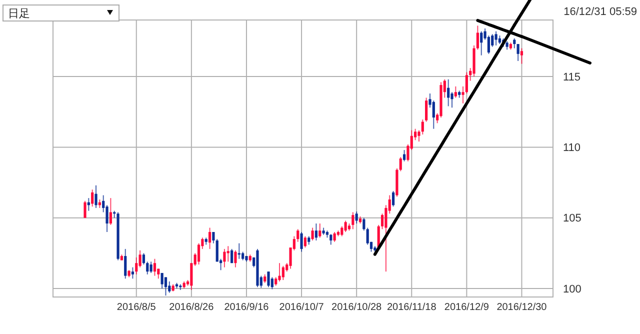  What do you see at coordinates (600, 12) in the screenshot?
I see `text: 16/12/31 05:59` at bounding box center [600, 12].